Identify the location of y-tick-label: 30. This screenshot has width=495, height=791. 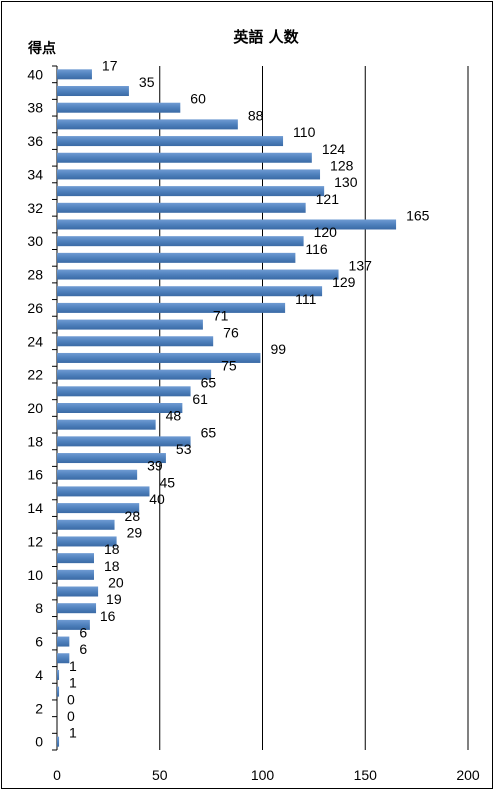
(35, 241).